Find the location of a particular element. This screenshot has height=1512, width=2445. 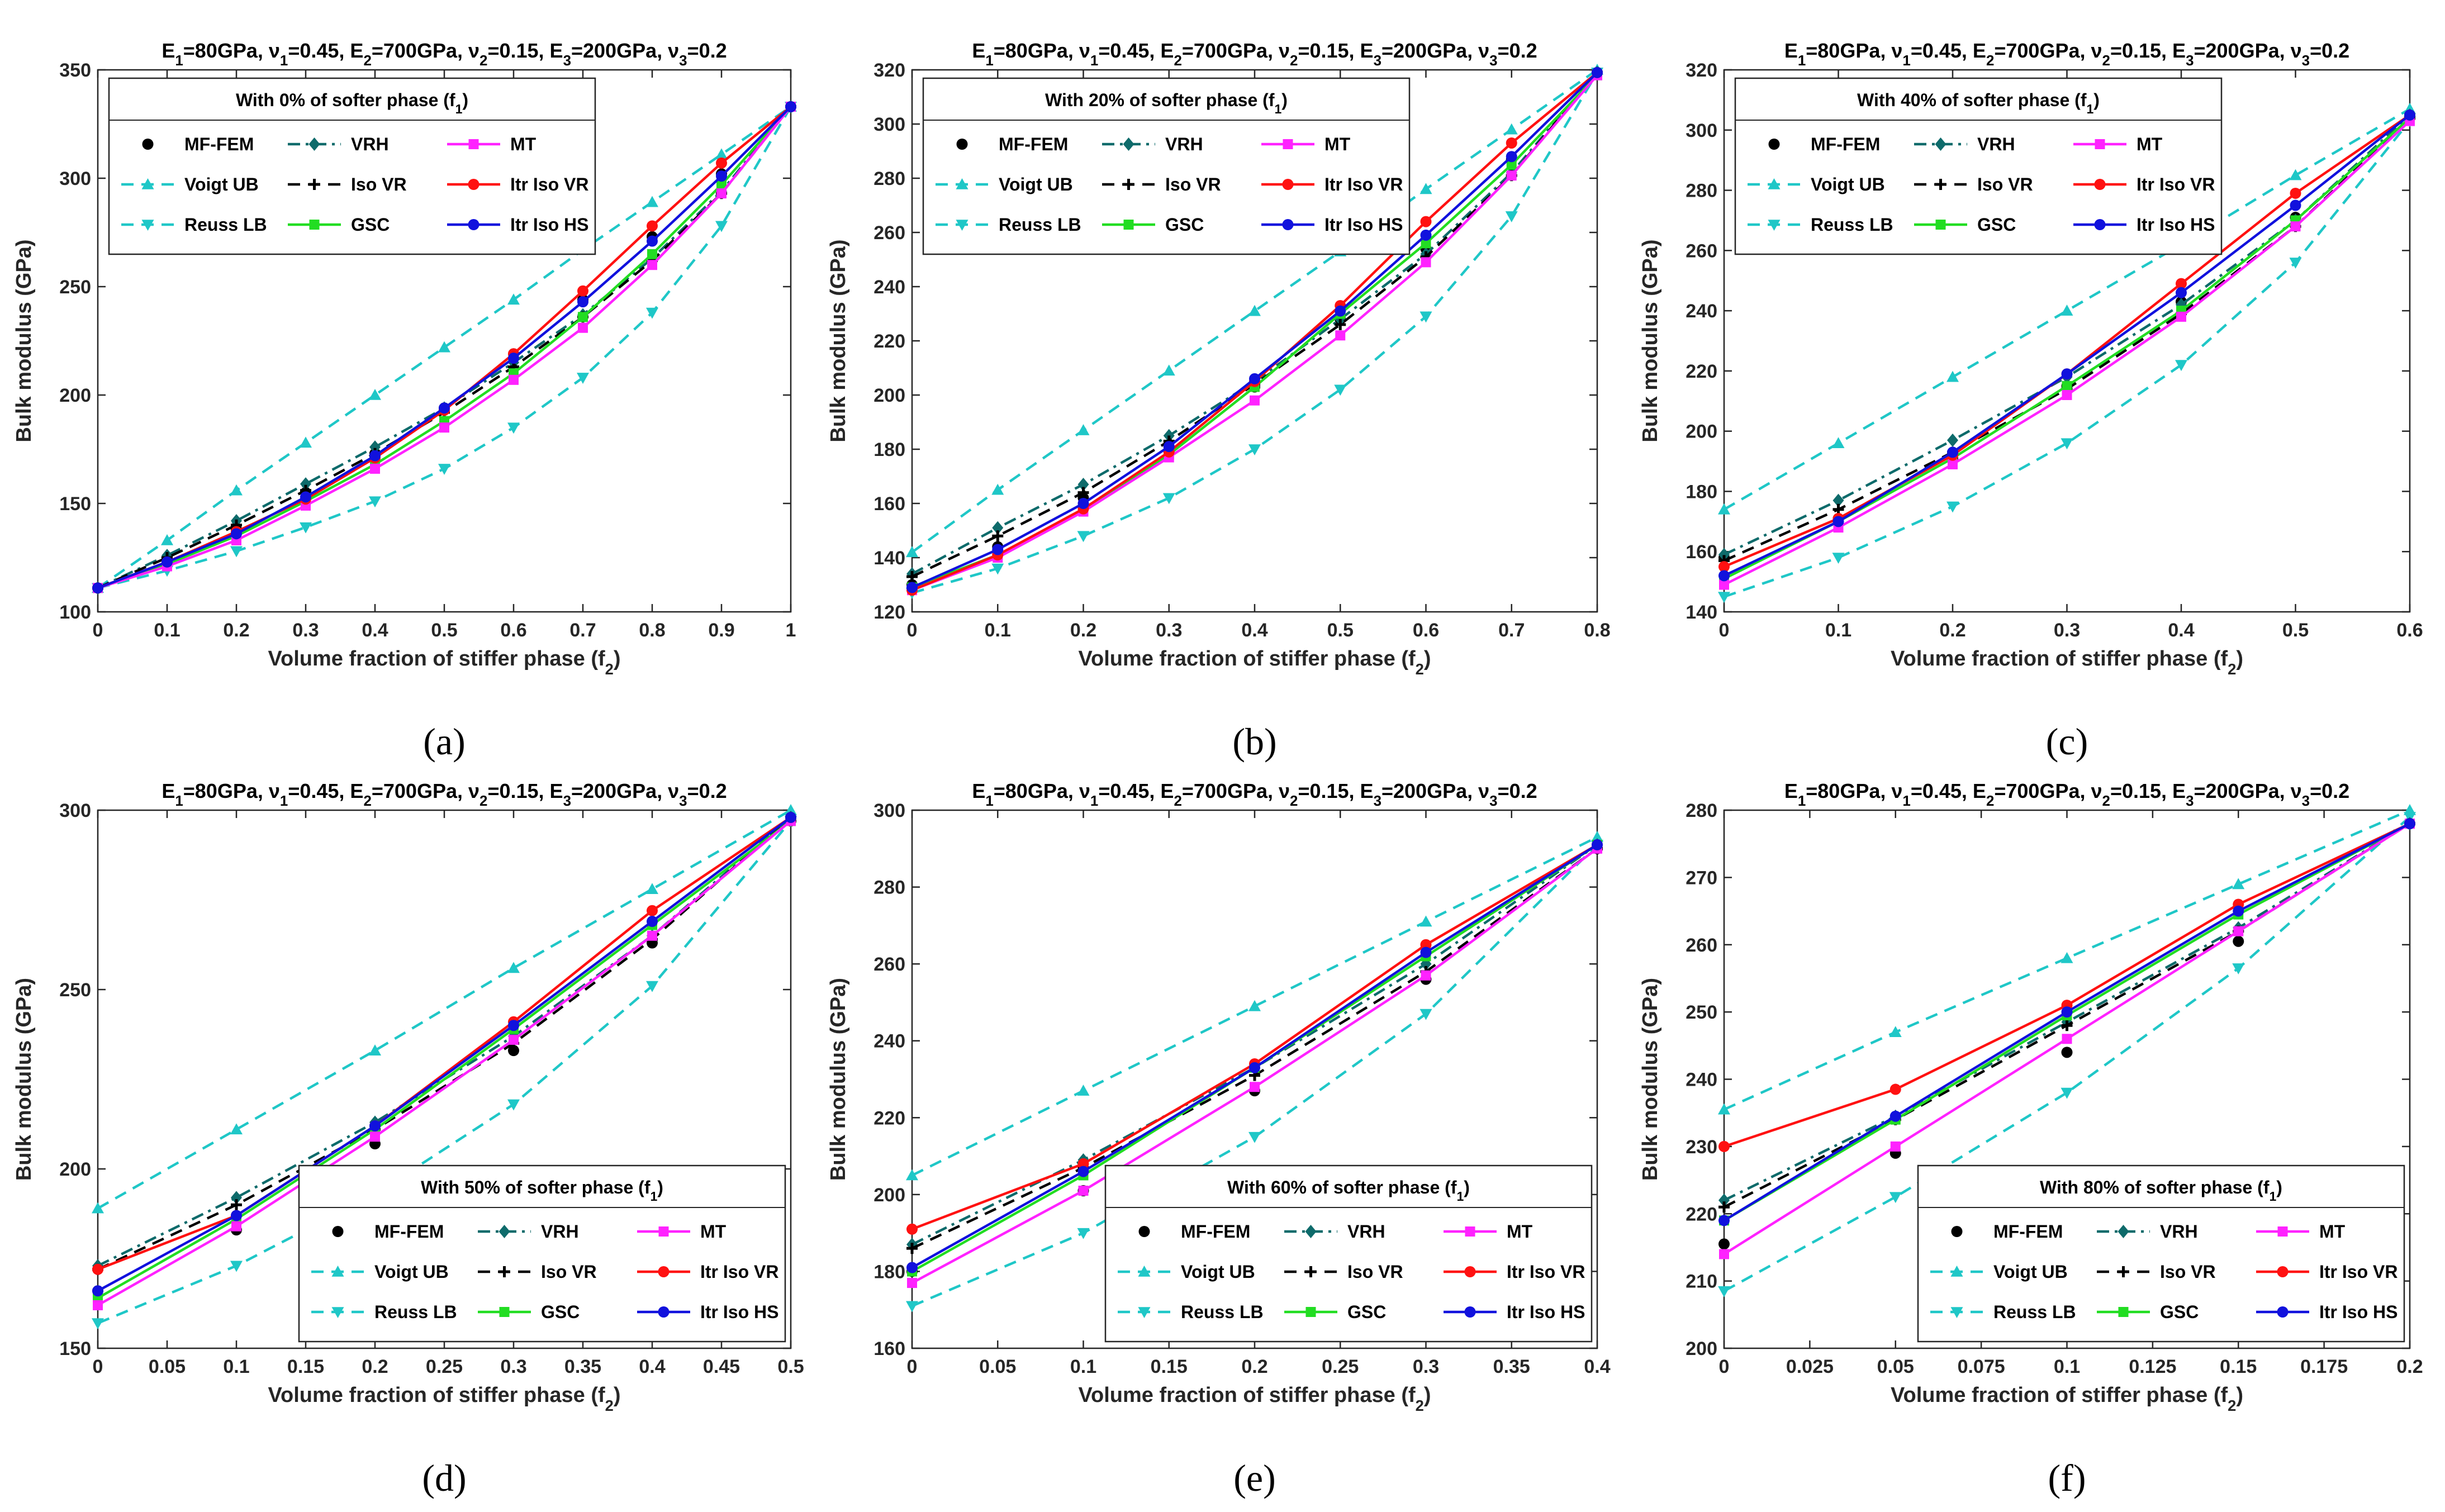

legend-box is located at coordinates (1166, 166).